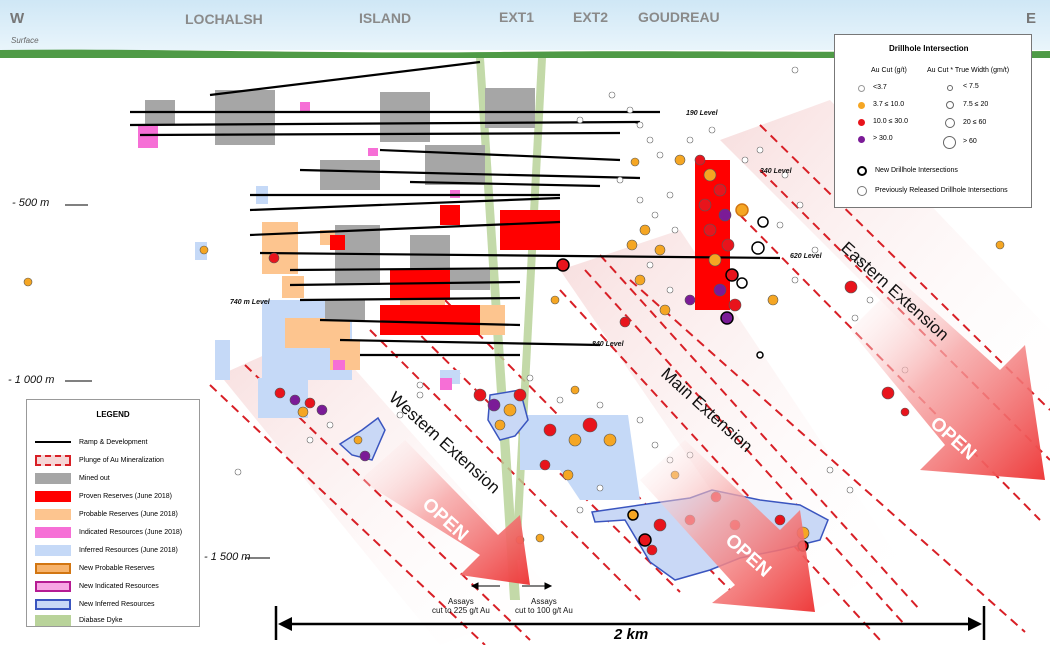 This screenshot has width=1050, height=645. What do you see at coordinates (53, 568) in the screenshot?
I see `new-probable-swatch` at bounding box center [53, 568].